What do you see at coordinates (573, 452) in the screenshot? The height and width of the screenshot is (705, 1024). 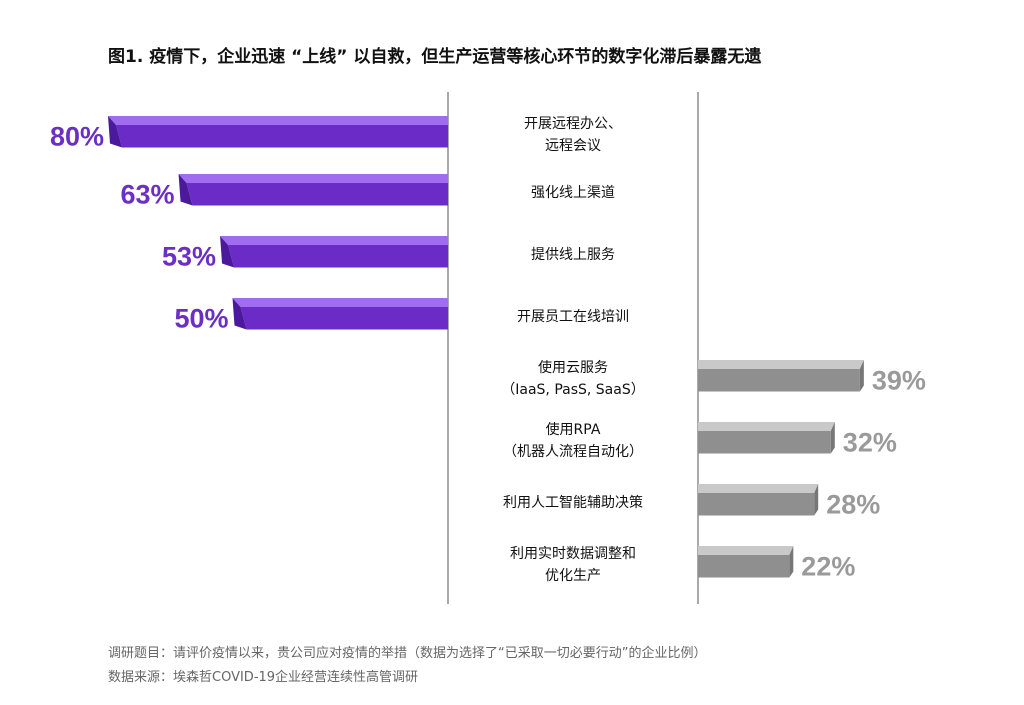 I see `category-label: （机器人流程自动化）` at bounding box center [573, 452].